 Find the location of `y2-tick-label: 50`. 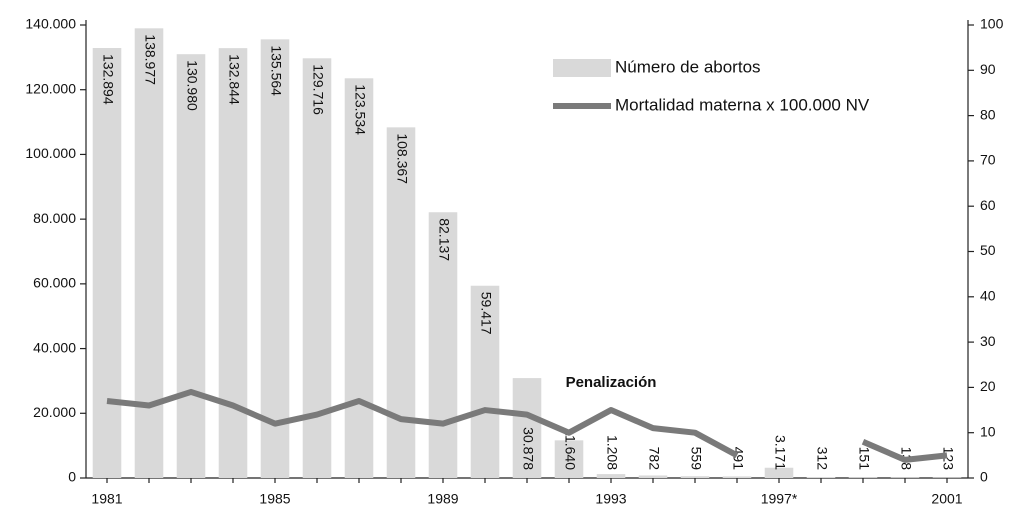

y2-tick-label: 50 is located at coordinates (988, 250).